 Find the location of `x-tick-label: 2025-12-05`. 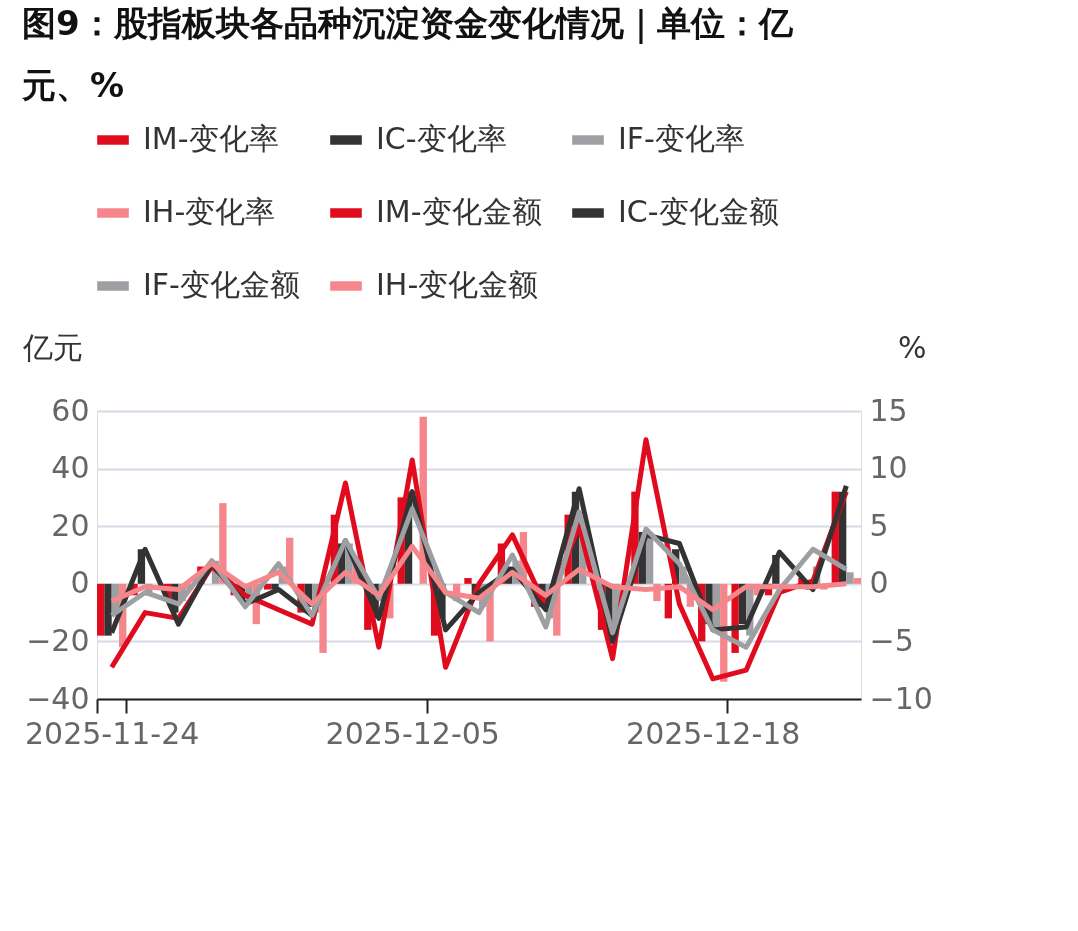

x-tick-label: 2025-12-05 is located at coordinates (412, 733).